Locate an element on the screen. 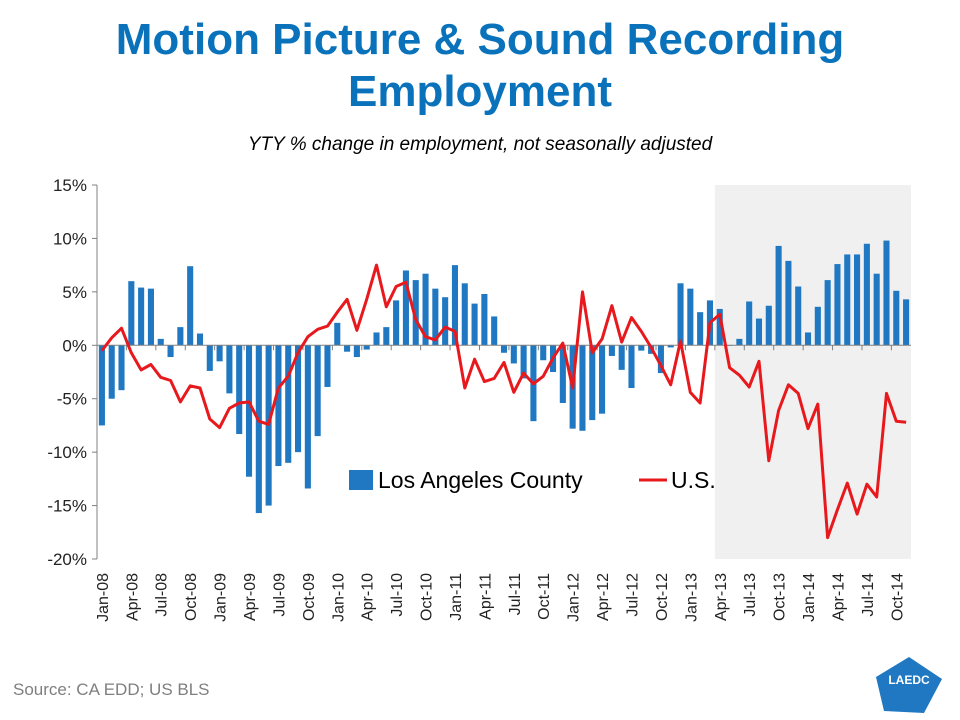  legend-label-us: U.S. is located at coordinates (693, 480).